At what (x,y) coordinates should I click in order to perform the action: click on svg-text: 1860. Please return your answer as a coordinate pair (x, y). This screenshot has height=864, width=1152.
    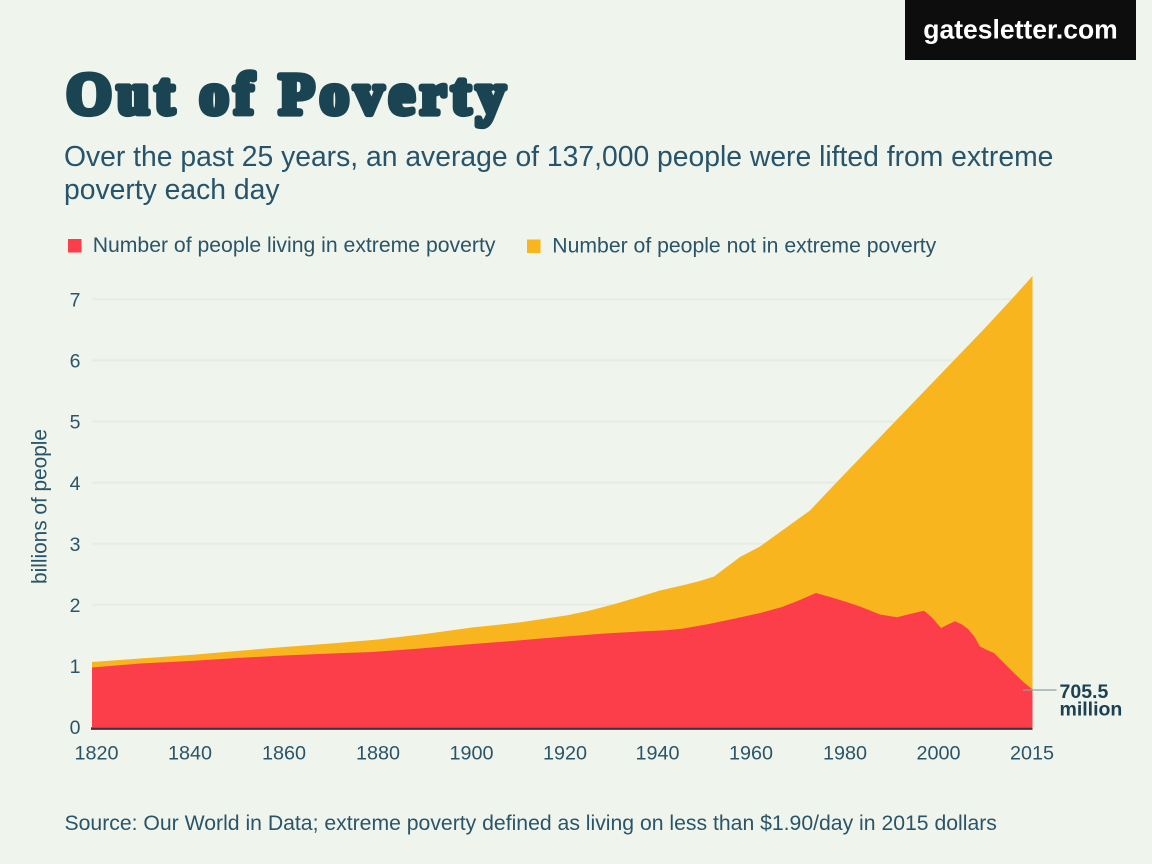
    Looking at the image, I should click on (284, 754).